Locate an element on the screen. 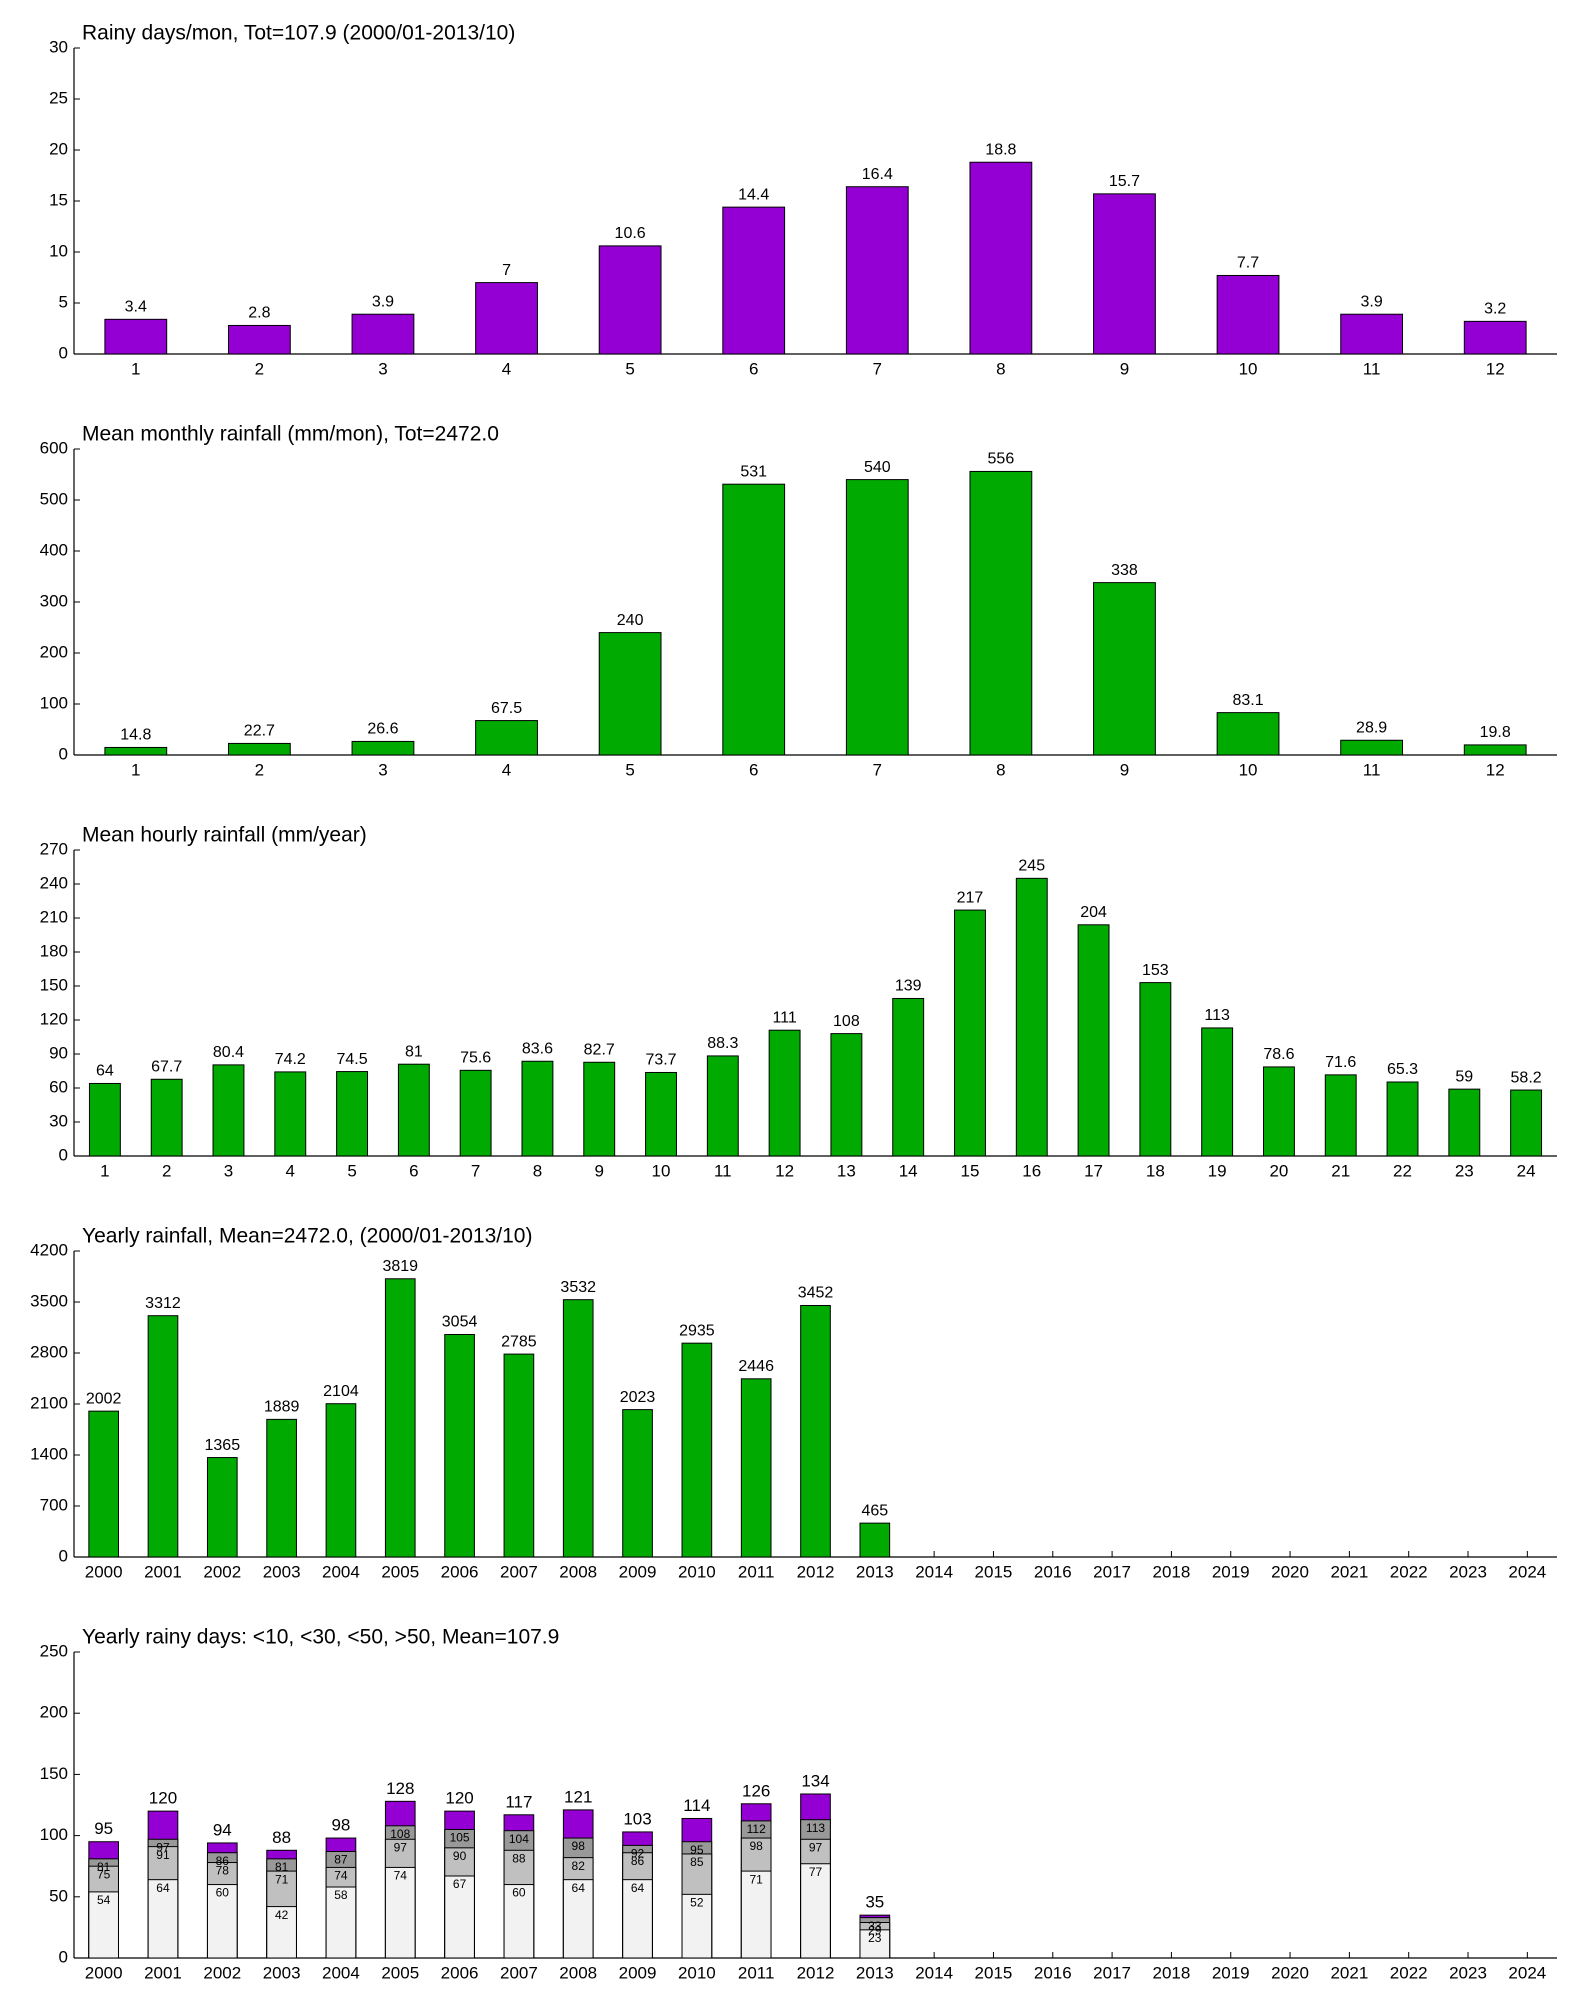 The width and height of the screenshot is (1580, 2000). value-label: 204 is located at coordinates (1093, 912).